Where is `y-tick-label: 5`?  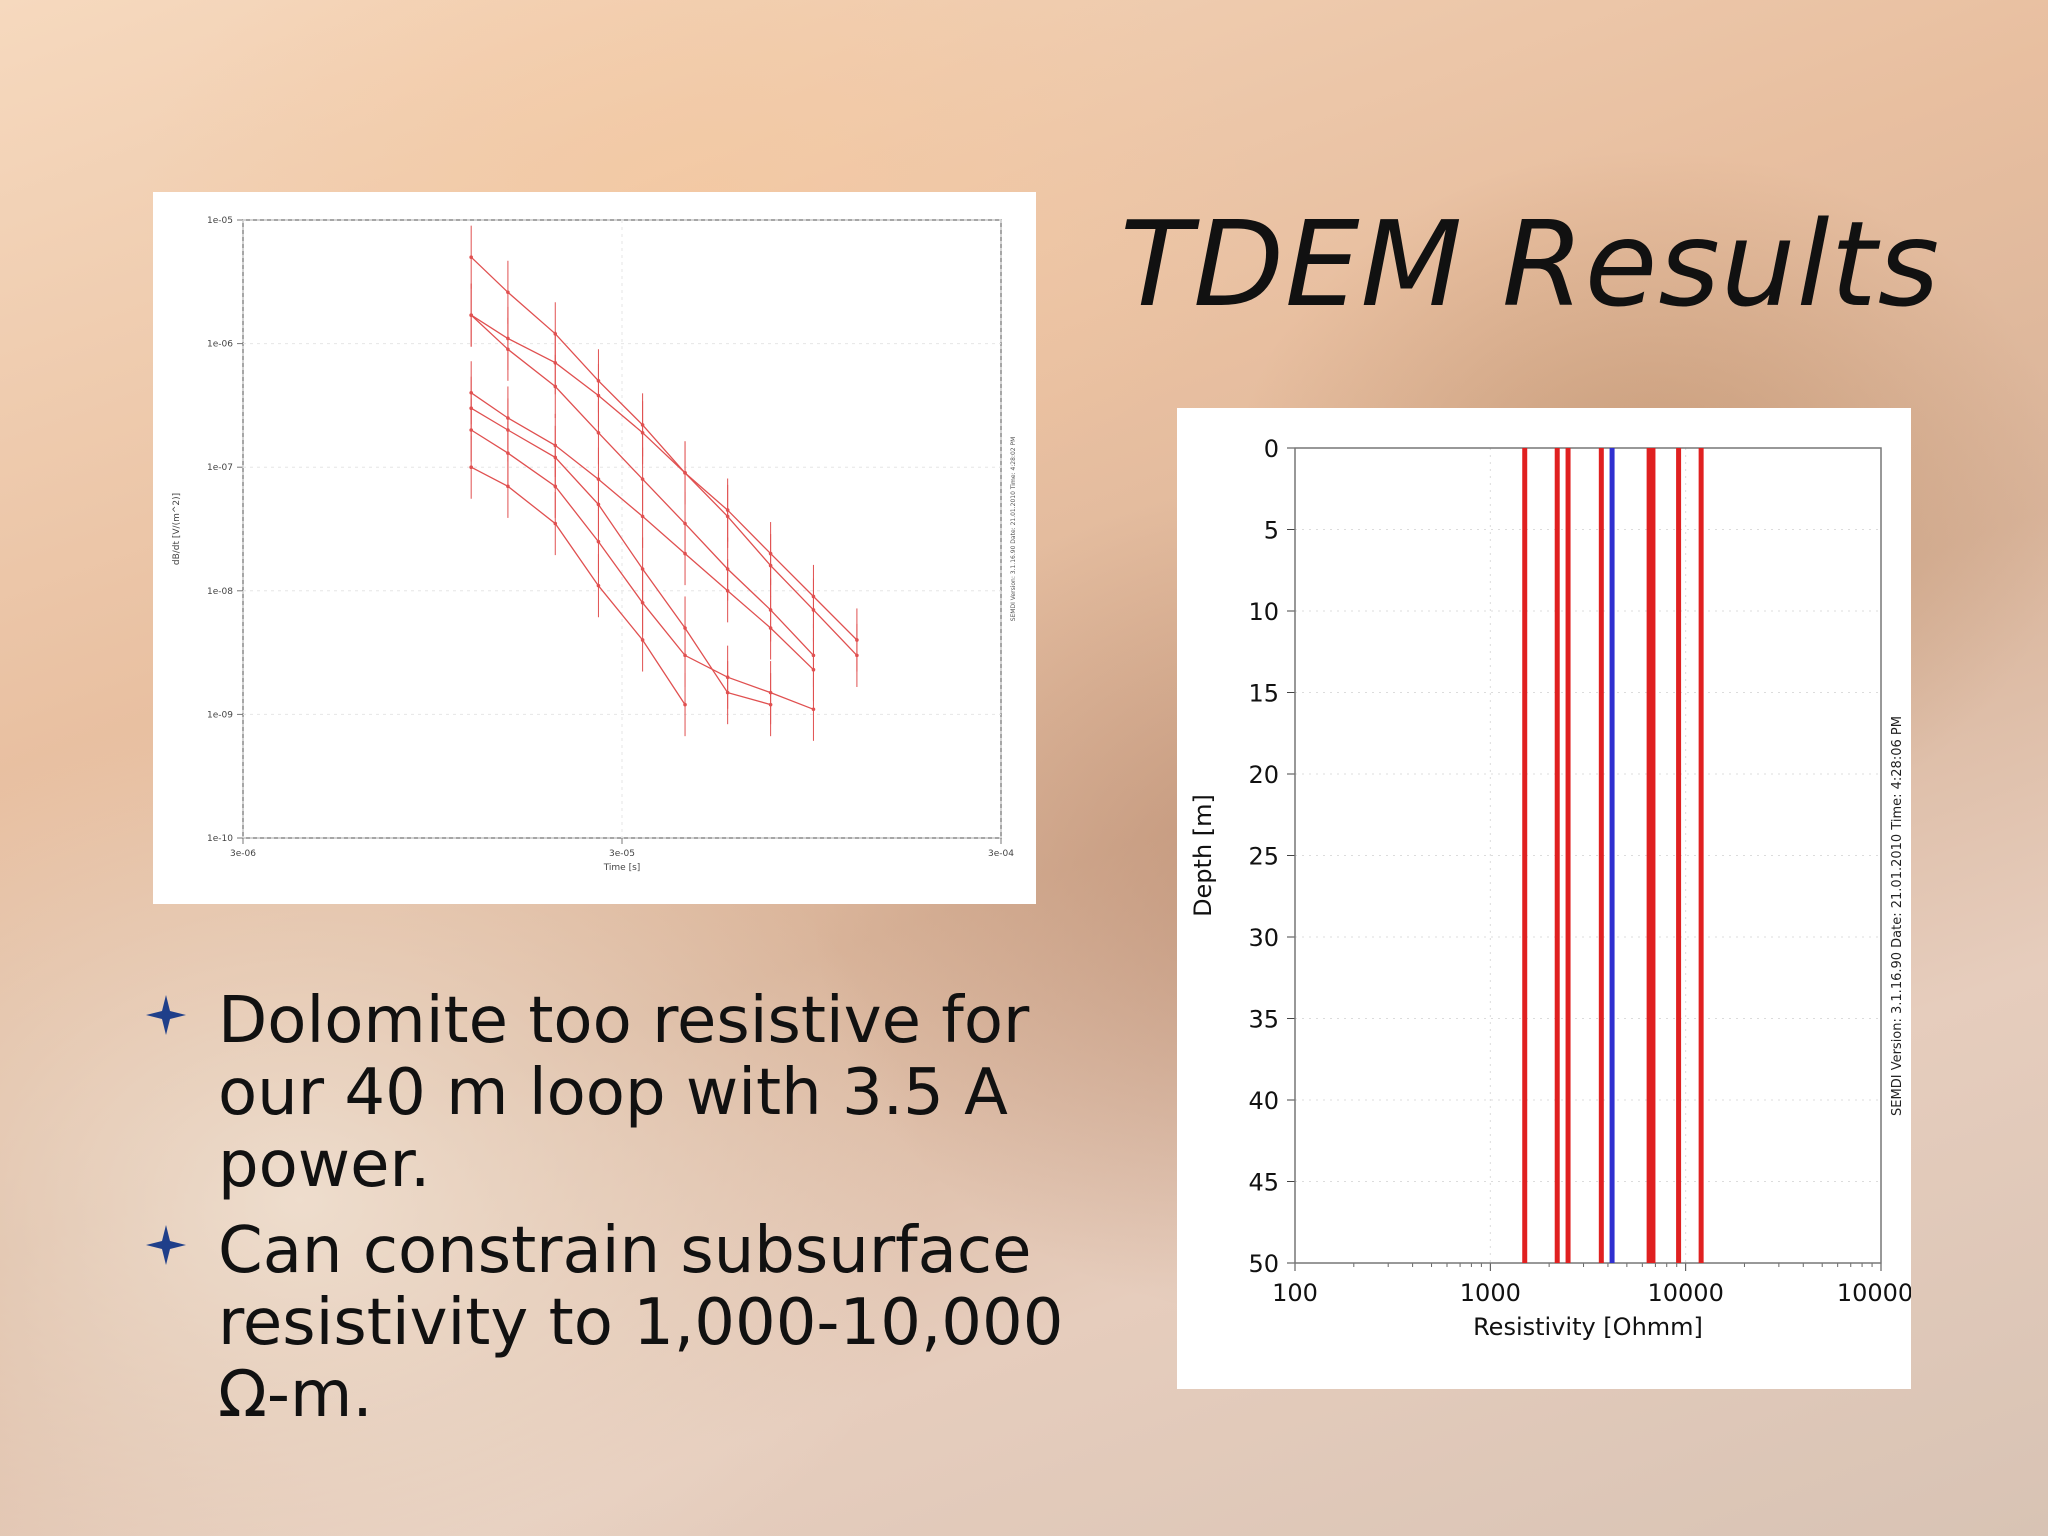
y-tick-label: 5 is located at coordinates (1271, 531).